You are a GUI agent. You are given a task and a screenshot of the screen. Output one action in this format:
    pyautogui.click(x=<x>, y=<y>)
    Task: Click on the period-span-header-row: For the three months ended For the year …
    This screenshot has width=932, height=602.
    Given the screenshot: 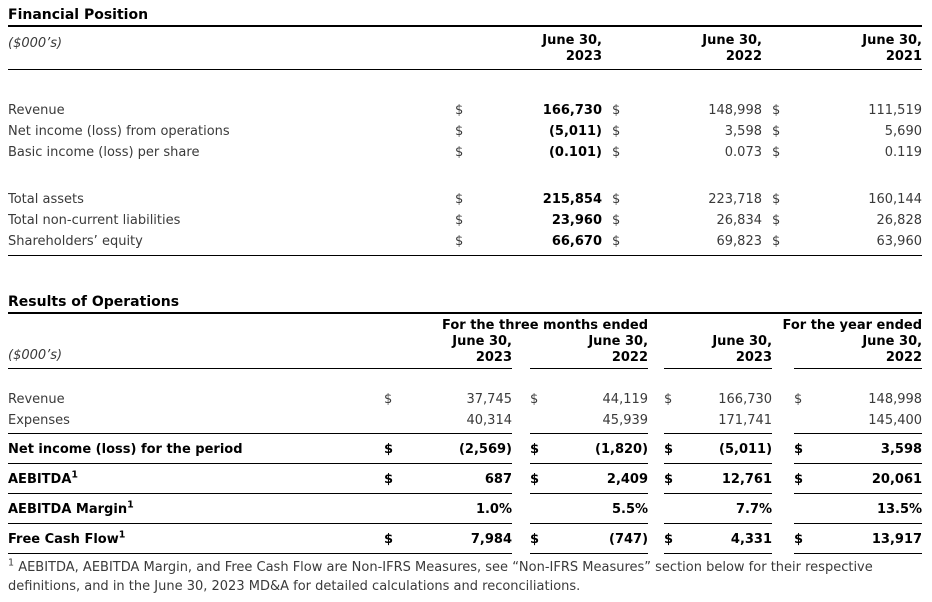 What is the action you would take?
    pyautogui.click(x=465, y=324)
    